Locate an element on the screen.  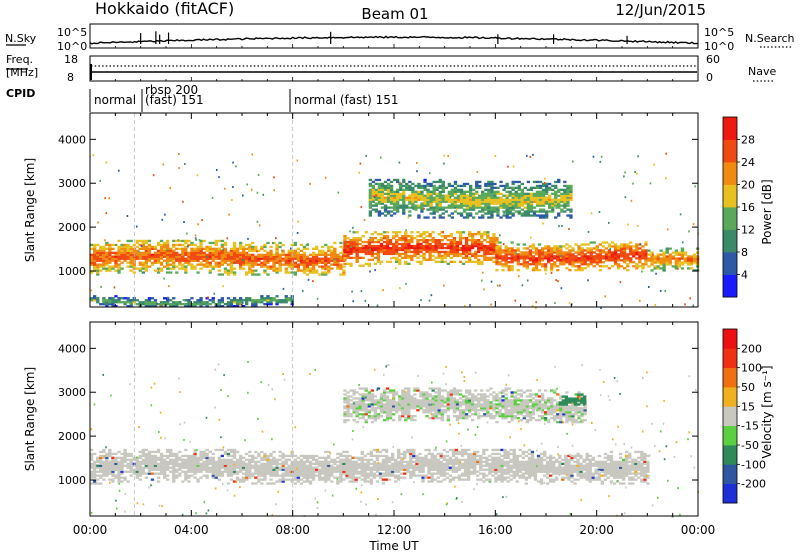
freq-tick-low: 8 is located at coordinates (70, 77).